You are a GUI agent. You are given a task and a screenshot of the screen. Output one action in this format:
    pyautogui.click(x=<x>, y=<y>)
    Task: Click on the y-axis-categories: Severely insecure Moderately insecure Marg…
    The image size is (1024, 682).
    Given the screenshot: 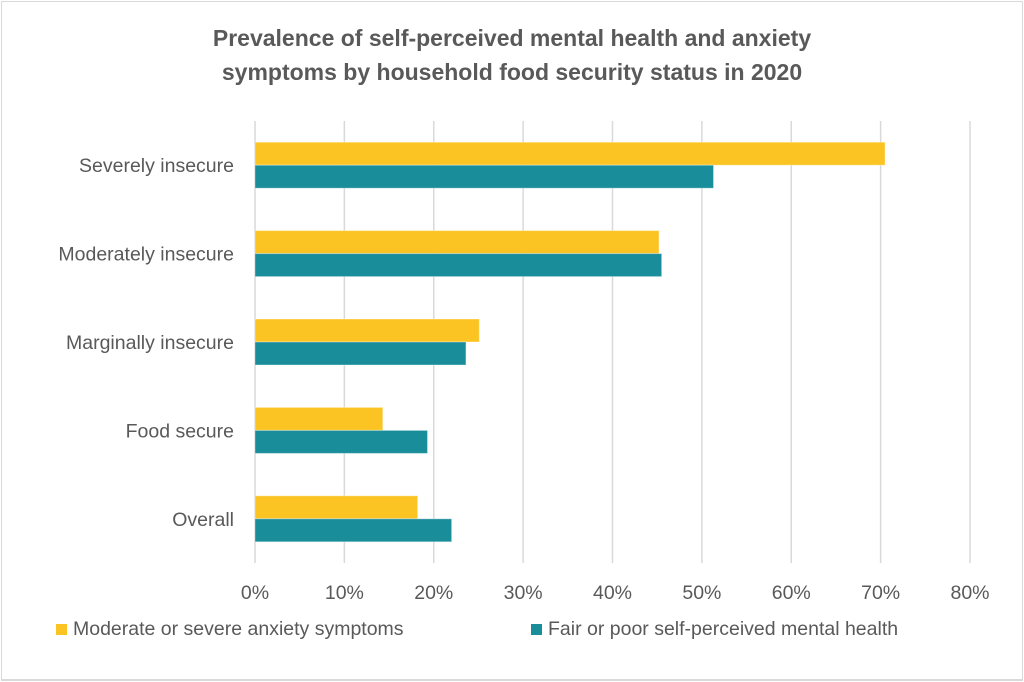 What is the action you would take?
    pyautogui.click(x=146, y=343)
    